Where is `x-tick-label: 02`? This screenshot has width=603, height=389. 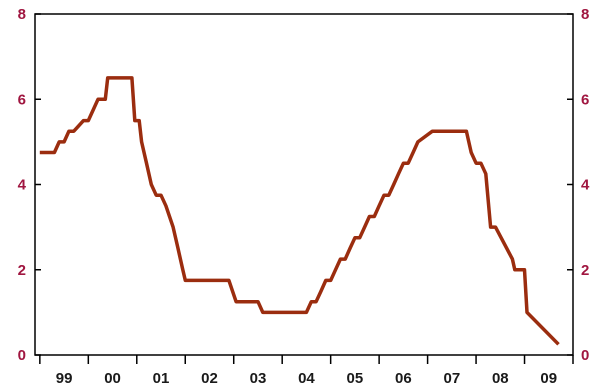 x-tick-label: 02 is located at coordinates (209, 378).